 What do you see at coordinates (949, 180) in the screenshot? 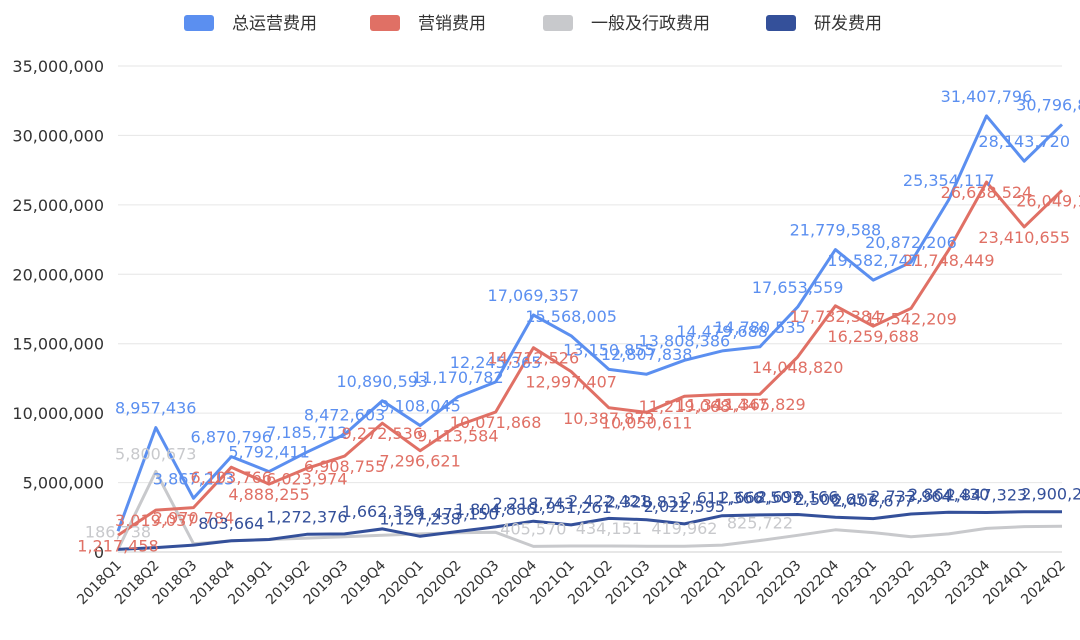
I see `data-label: 25,354,117` at bounding box center [949, 180].